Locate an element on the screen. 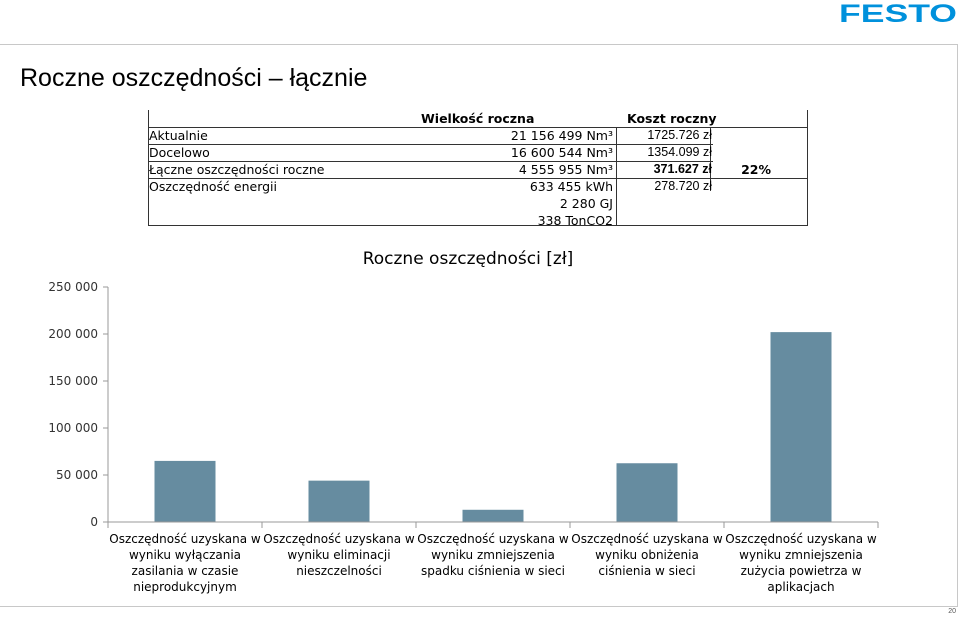 The image size is (960, 617). y-axis: 0 50 000 100 000 150 000 200 000 250 000 is located at coordinates (78, 404).